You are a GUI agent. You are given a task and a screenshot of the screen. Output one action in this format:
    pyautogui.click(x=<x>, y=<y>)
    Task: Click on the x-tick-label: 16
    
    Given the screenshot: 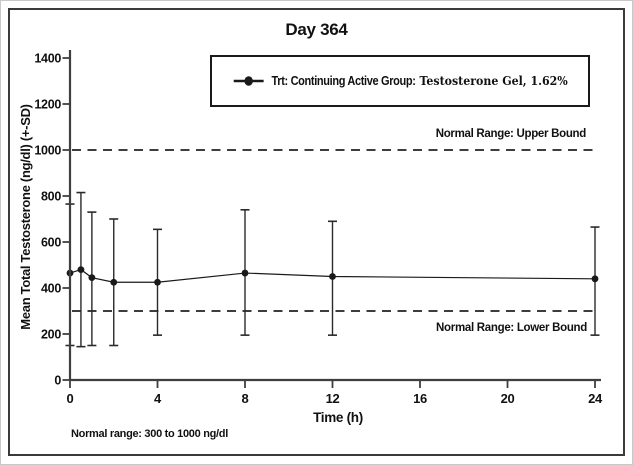 What is the action you would take?
    pyautogui.click(x=420, y=398)
    